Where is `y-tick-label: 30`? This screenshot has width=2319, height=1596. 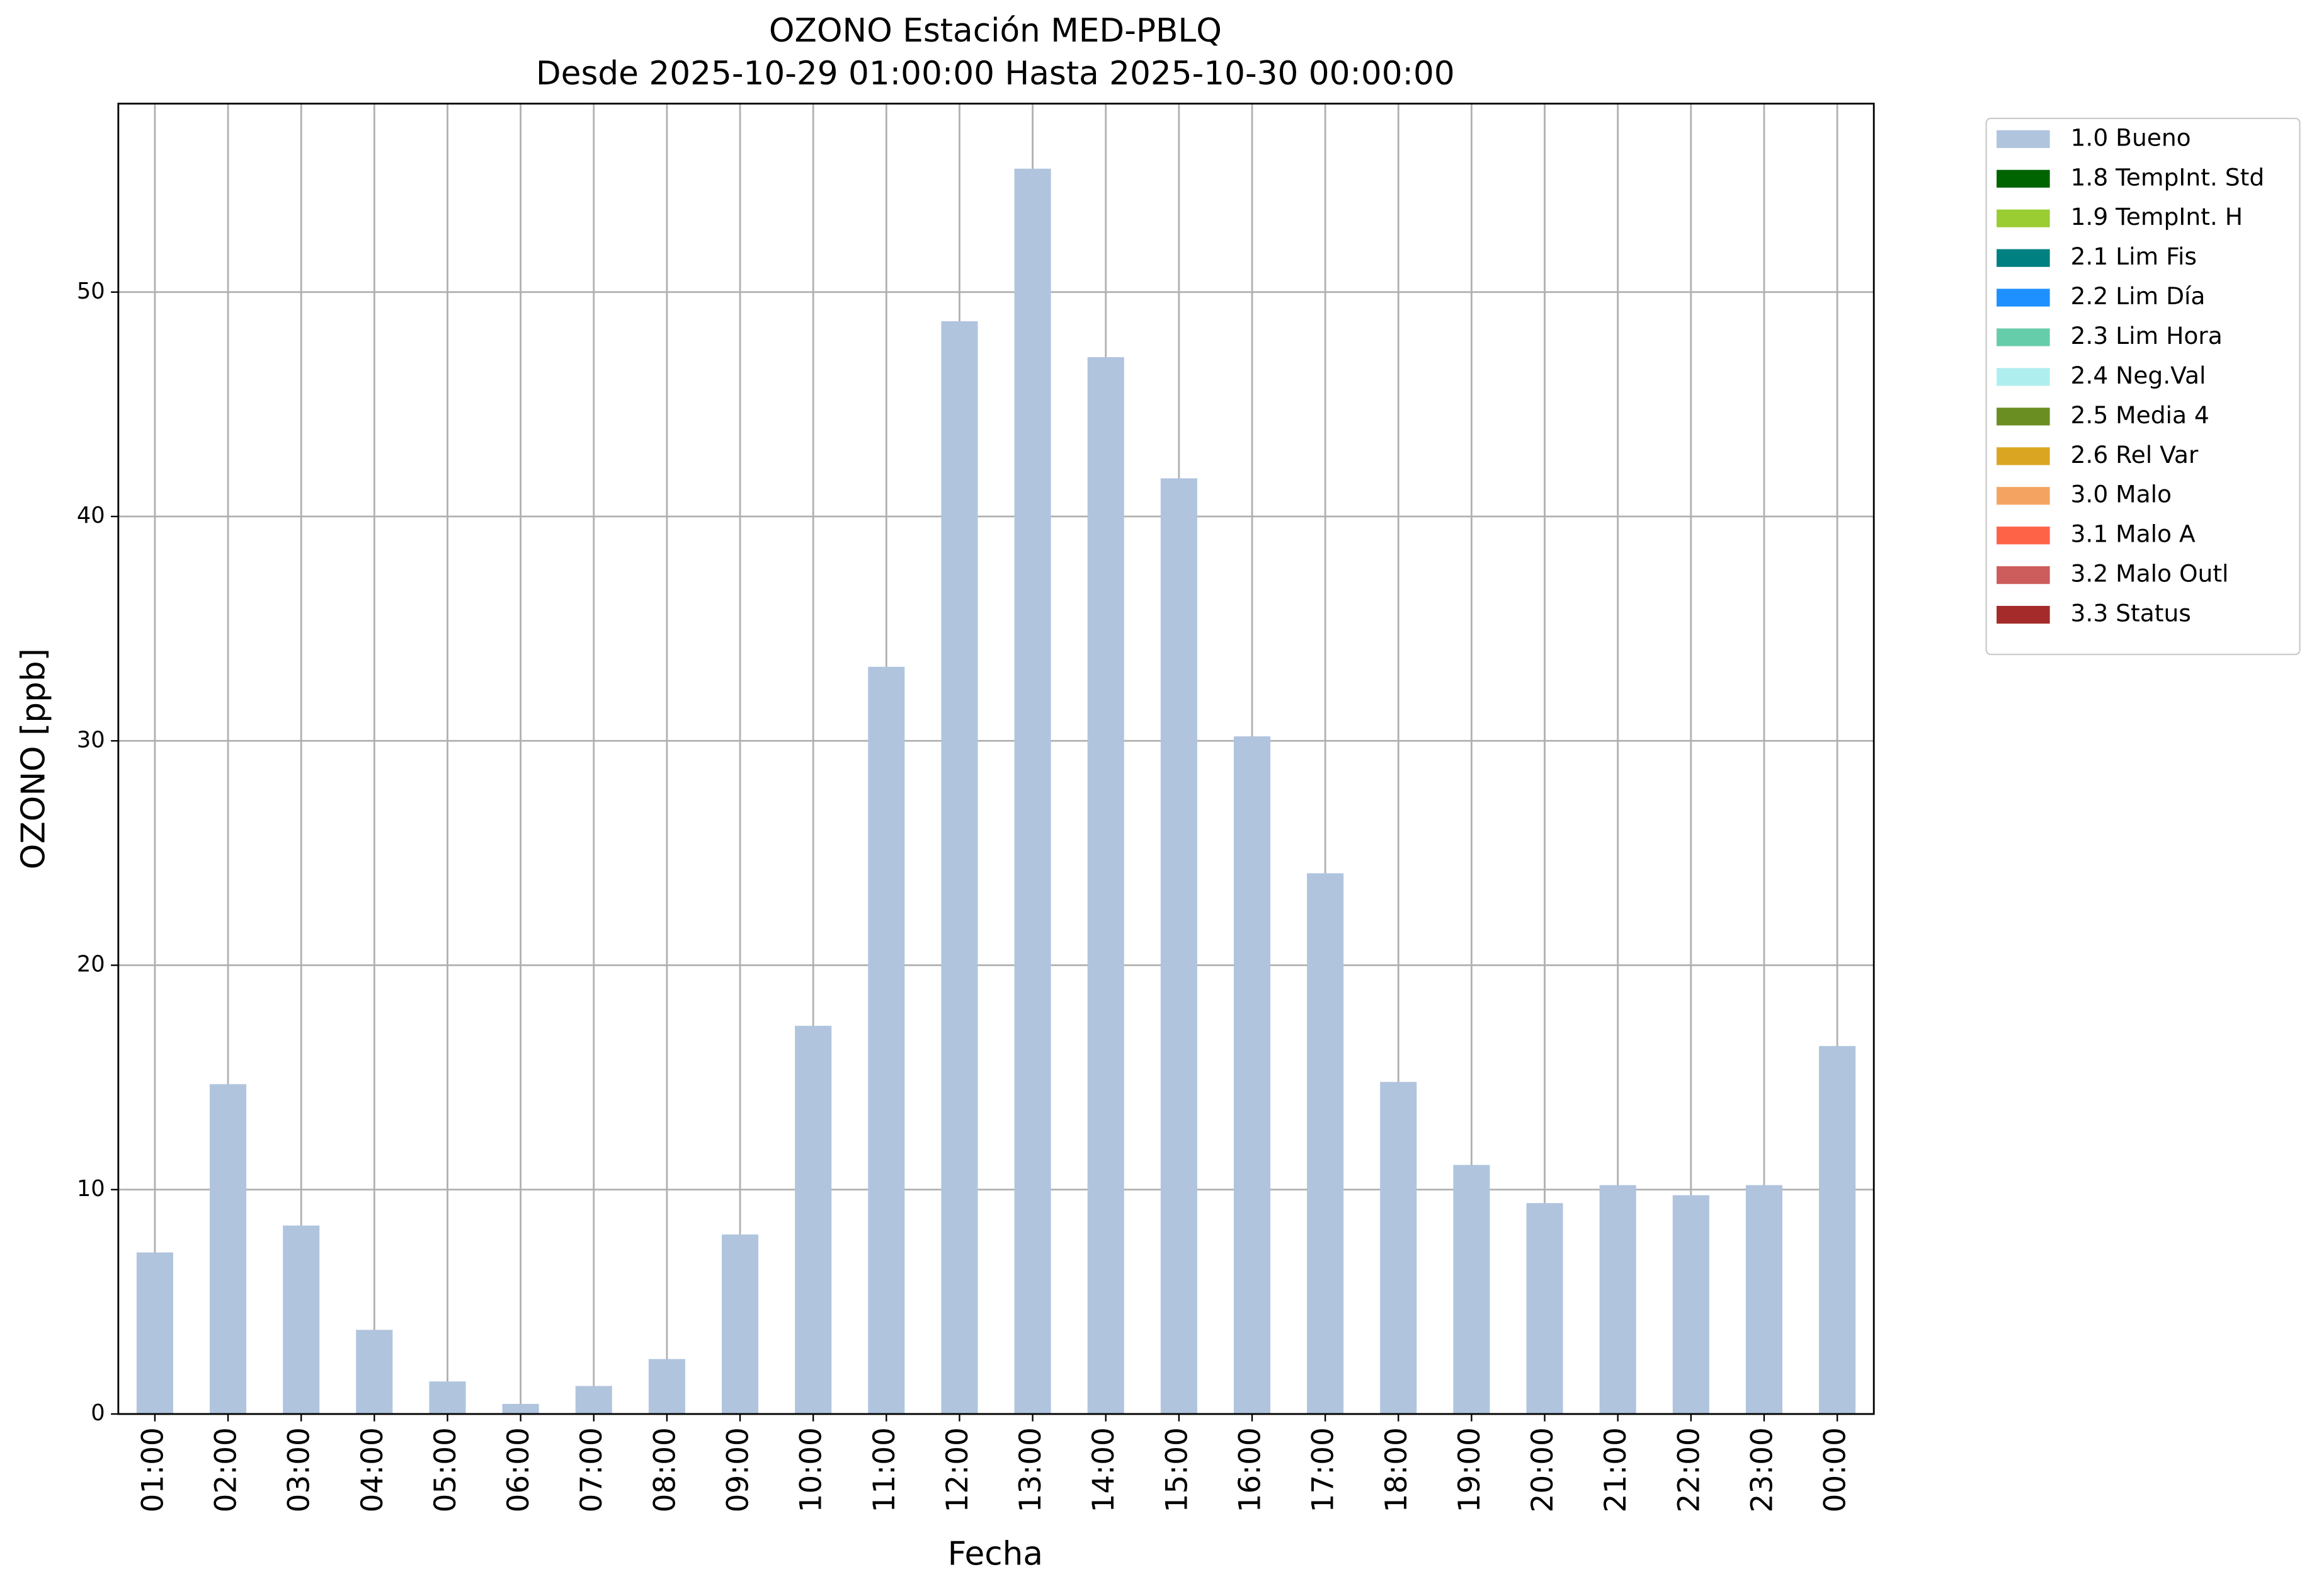 y-tick-label: 30 is located at coordinates (91, 740).